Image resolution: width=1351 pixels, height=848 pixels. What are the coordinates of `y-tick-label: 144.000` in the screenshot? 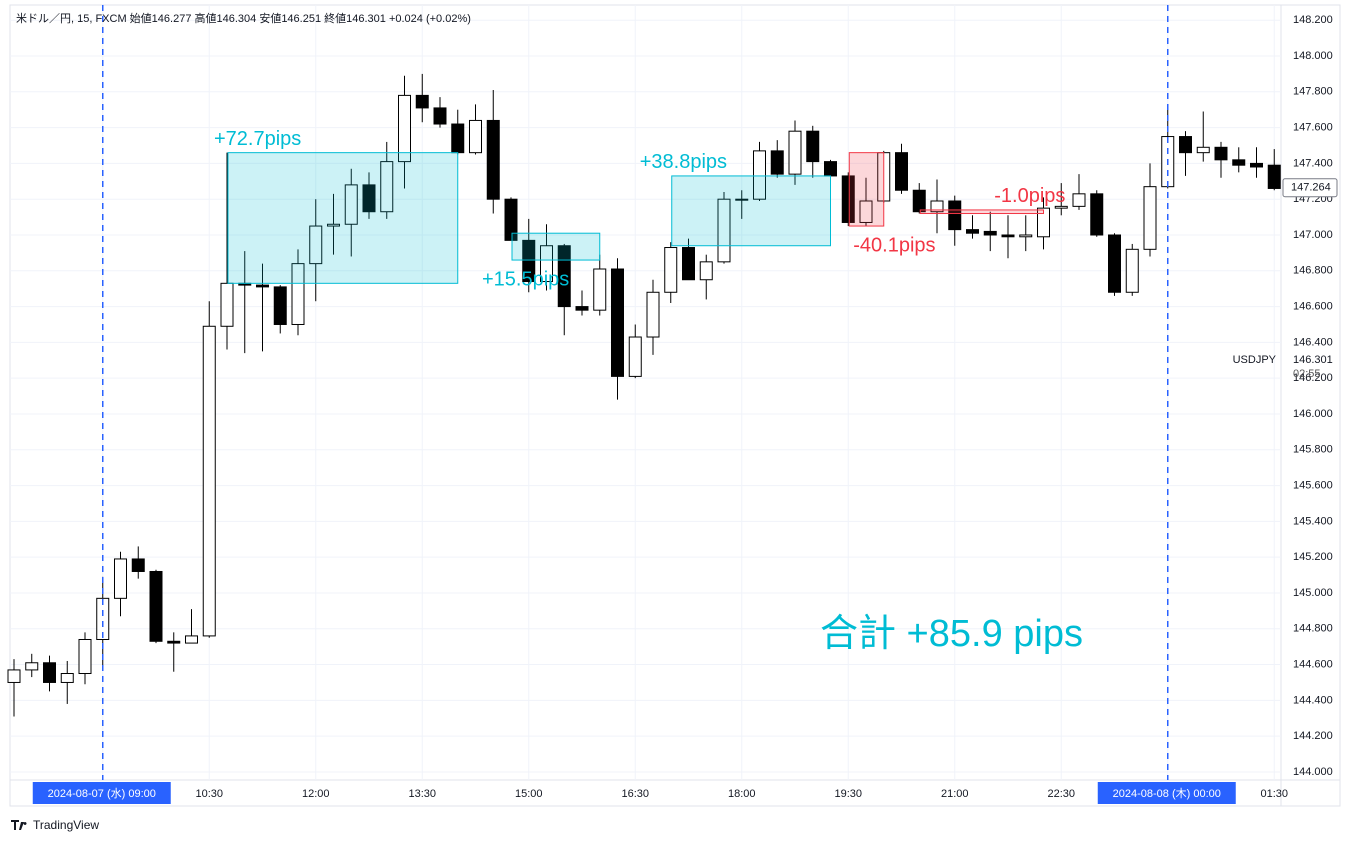 It's located at (1313, 772).